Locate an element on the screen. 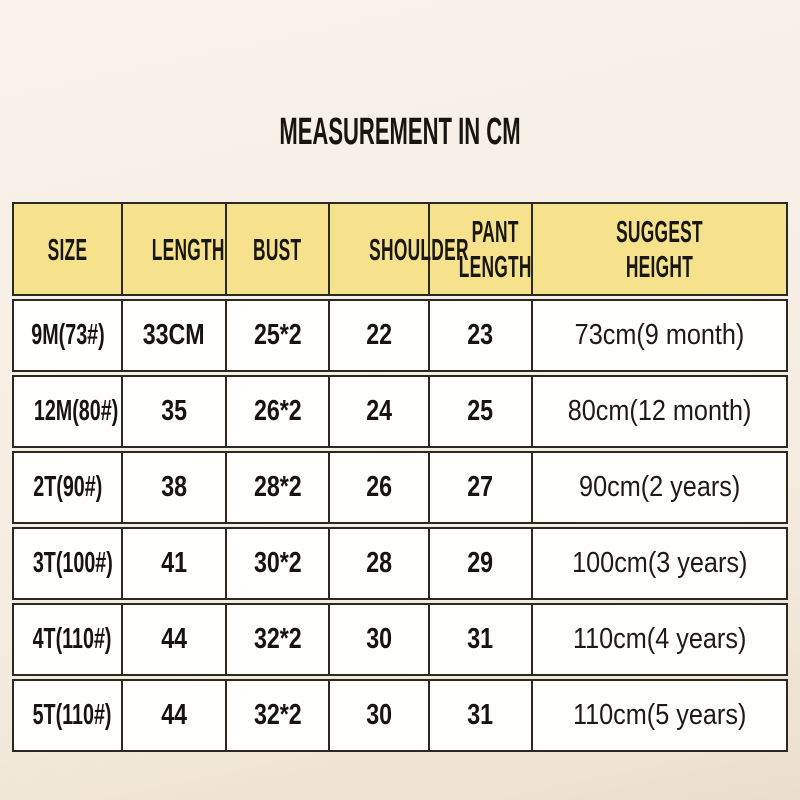 This screenshot has height=800, width=800. cell-length: 38 is located at coordinates (175, 487).